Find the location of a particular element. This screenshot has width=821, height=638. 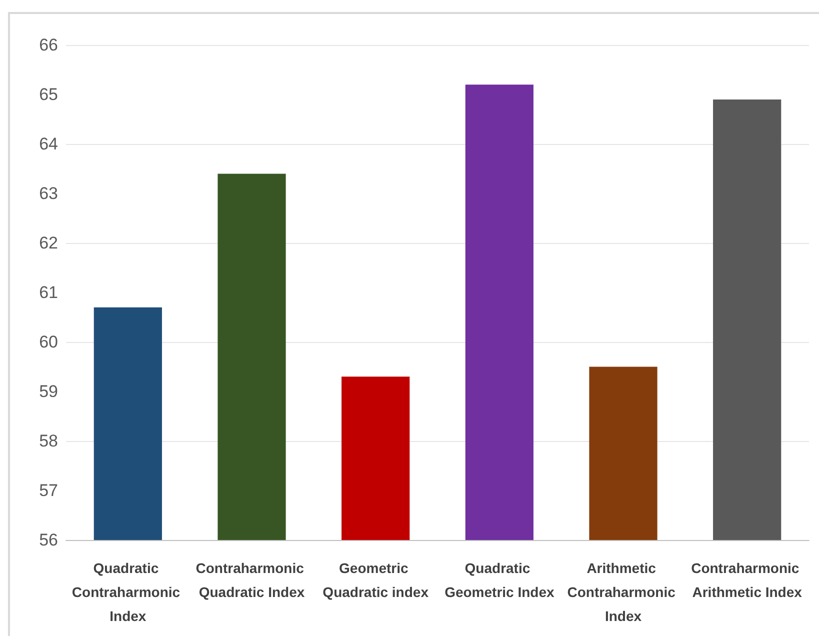

y-tick-label: 59 is located at coordinates (48, 391).